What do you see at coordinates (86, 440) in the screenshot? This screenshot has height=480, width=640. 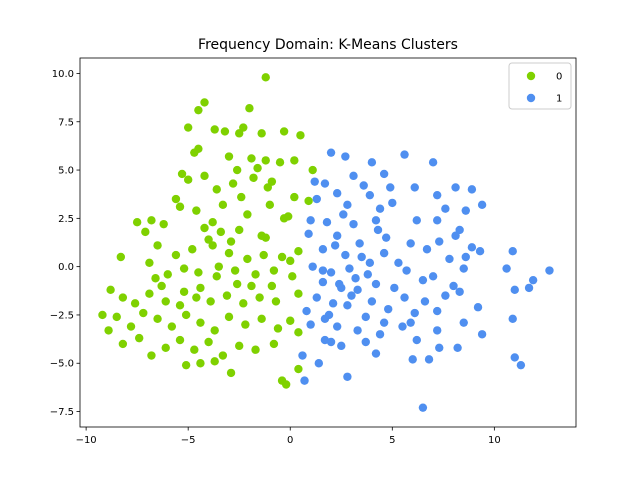 I see `x-tick-label: −10` at bounding box center [86, 440].